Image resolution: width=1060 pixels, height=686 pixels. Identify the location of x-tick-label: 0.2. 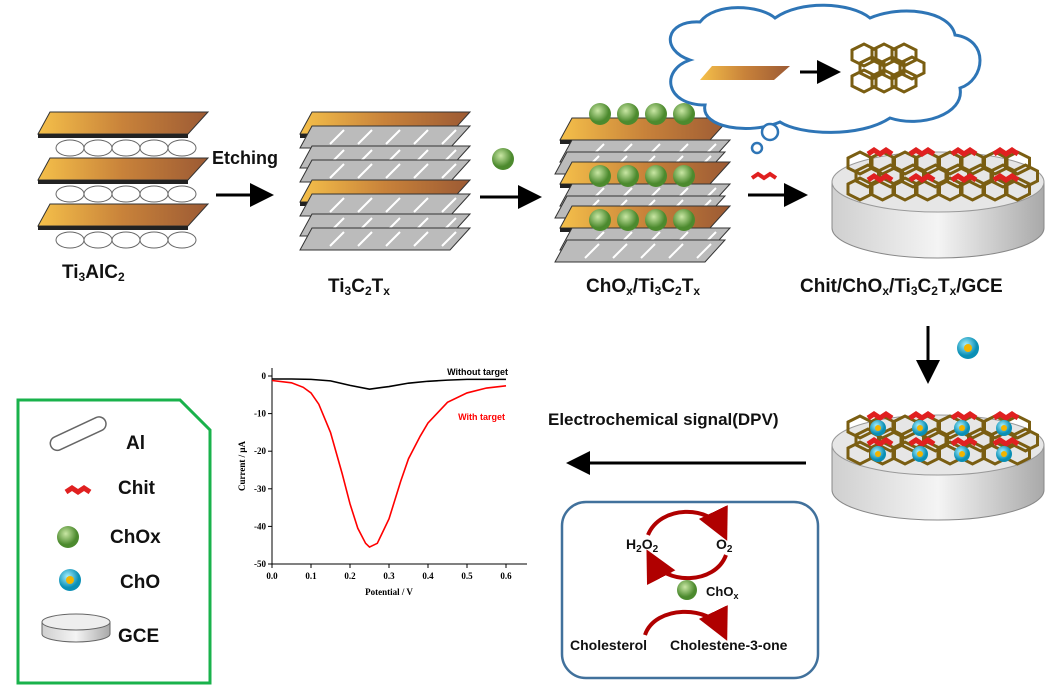
(350, 576).